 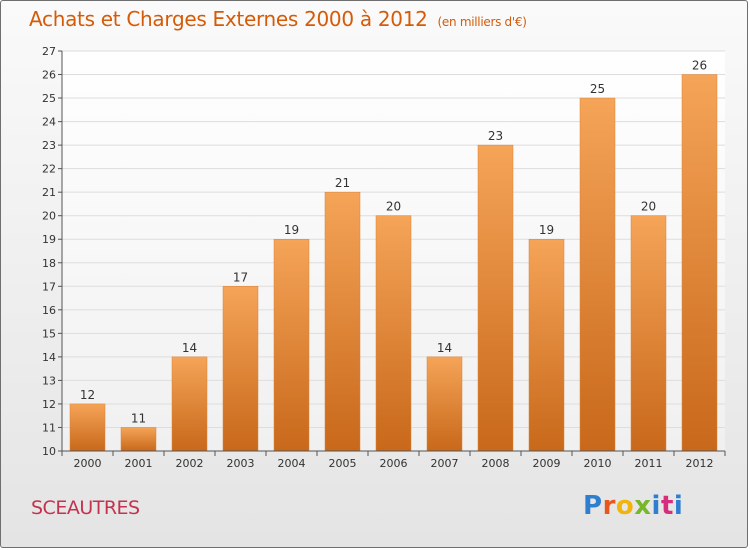 I want to click on logo-letter: r, so click(x=609, y=506).